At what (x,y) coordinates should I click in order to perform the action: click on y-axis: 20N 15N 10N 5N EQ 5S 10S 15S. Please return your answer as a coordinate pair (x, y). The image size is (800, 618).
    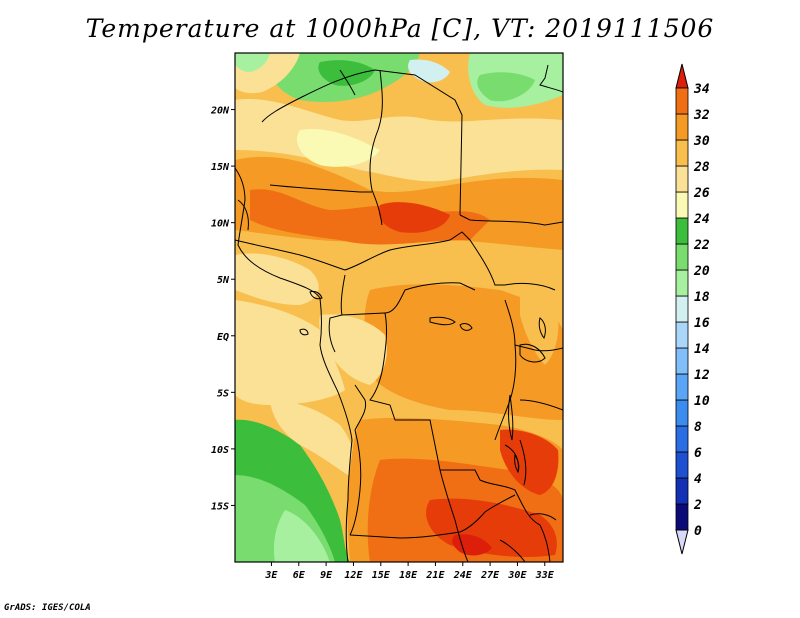
    Looking at the image, I should click on (222, 309).